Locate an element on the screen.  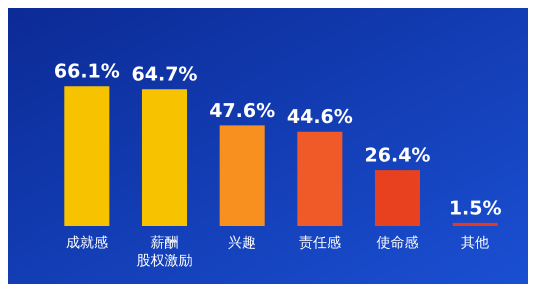
data-label: 1.5% is located at coordinates (475, 208).